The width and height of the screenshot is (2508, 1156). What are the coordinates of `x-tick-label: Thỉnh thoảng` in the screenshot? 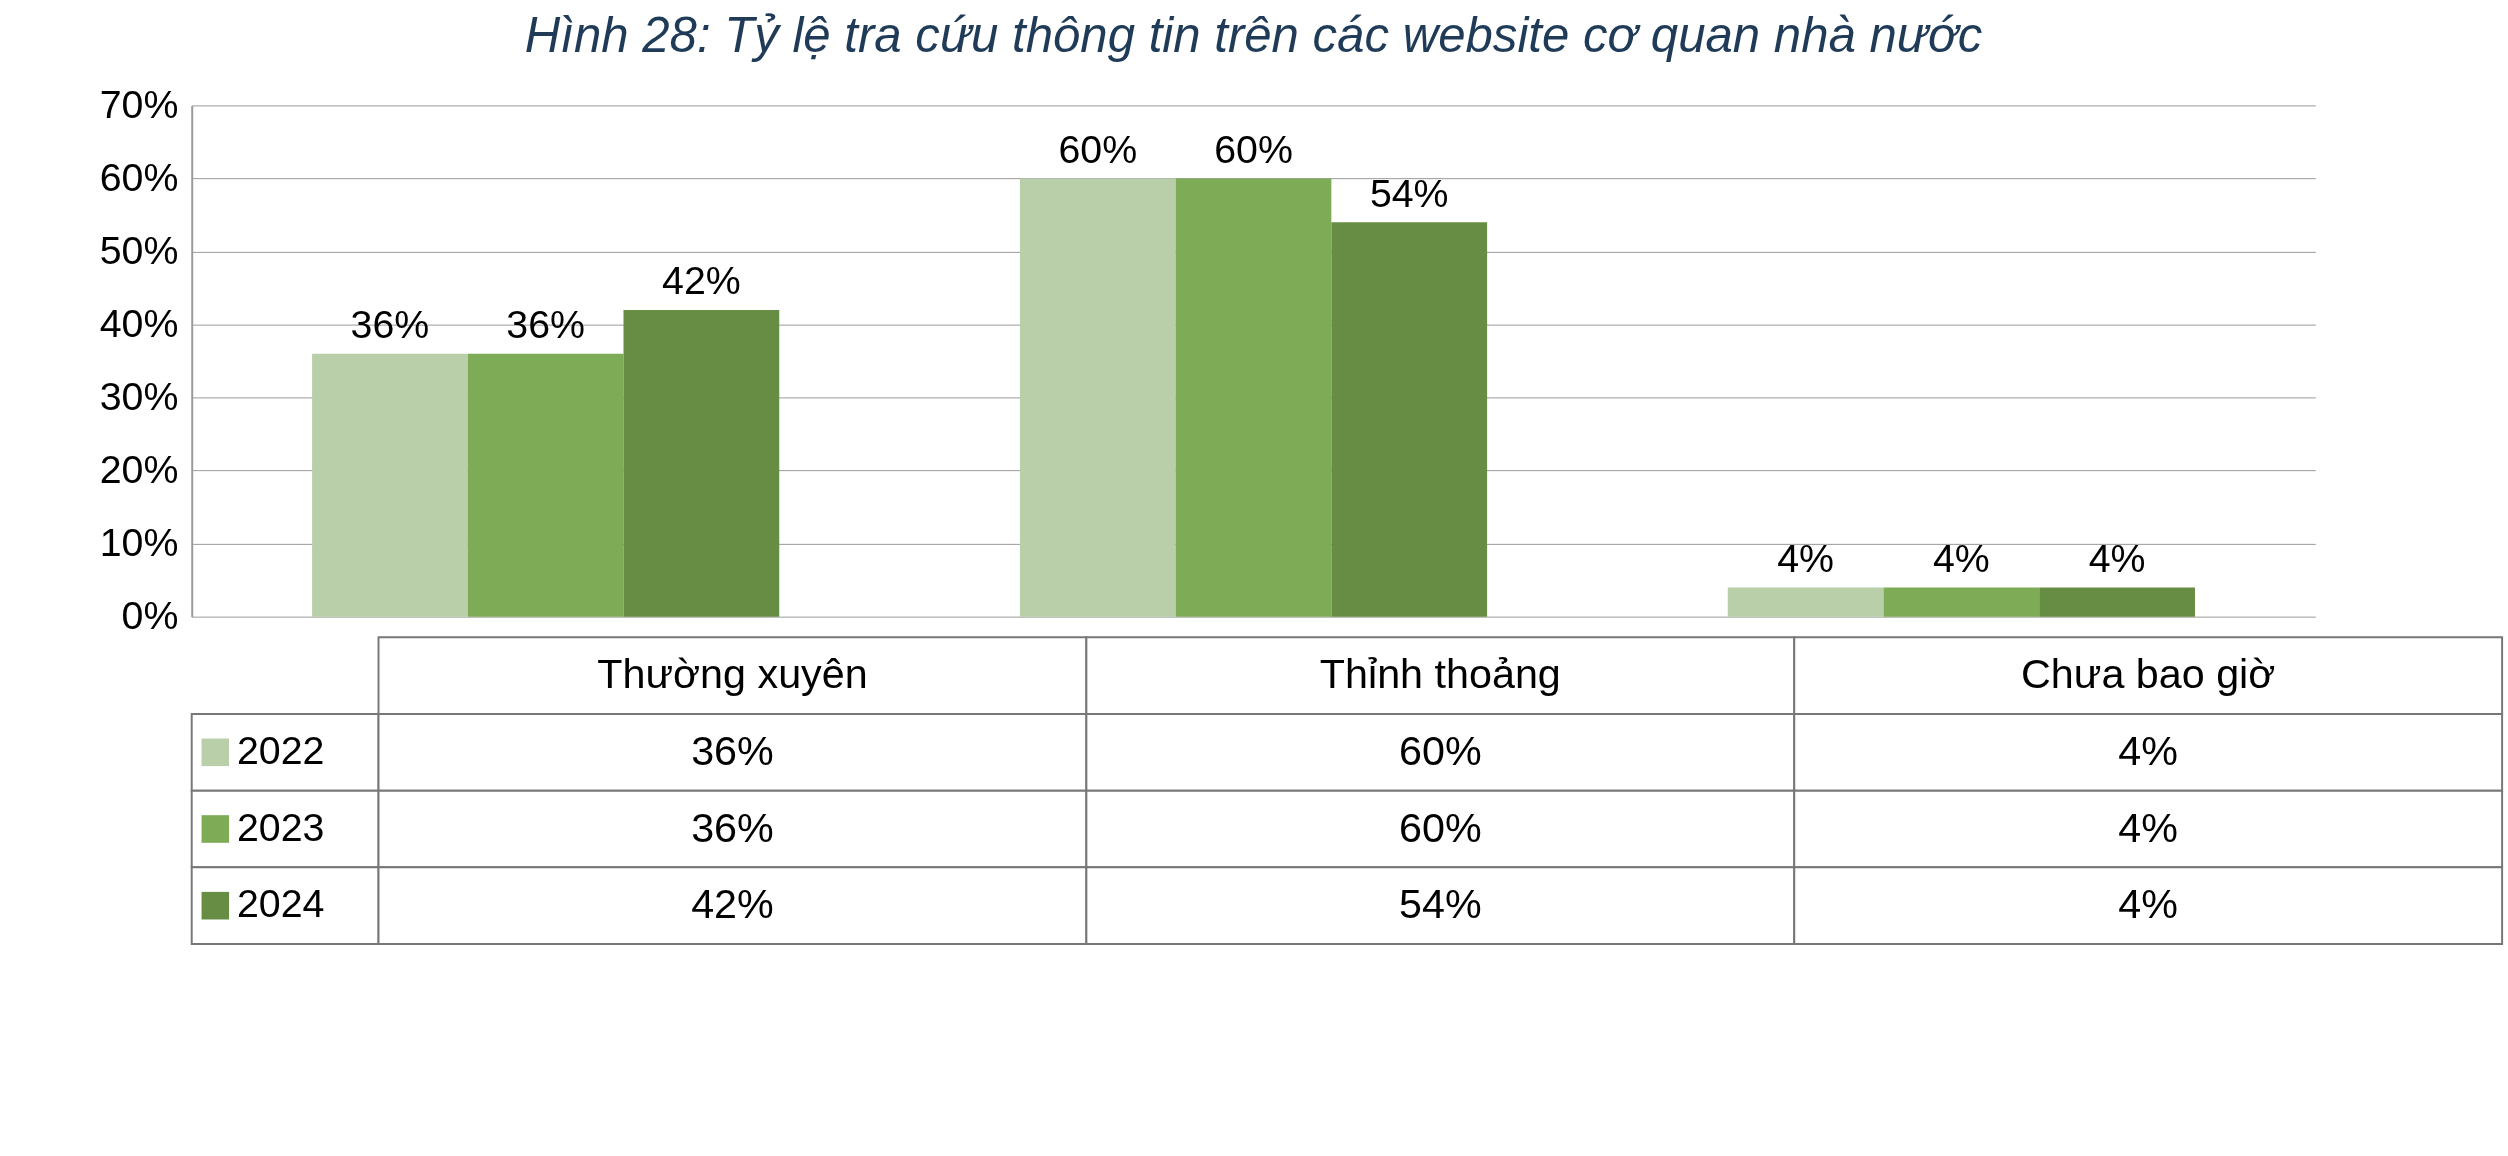 It's located at (1440, 674).